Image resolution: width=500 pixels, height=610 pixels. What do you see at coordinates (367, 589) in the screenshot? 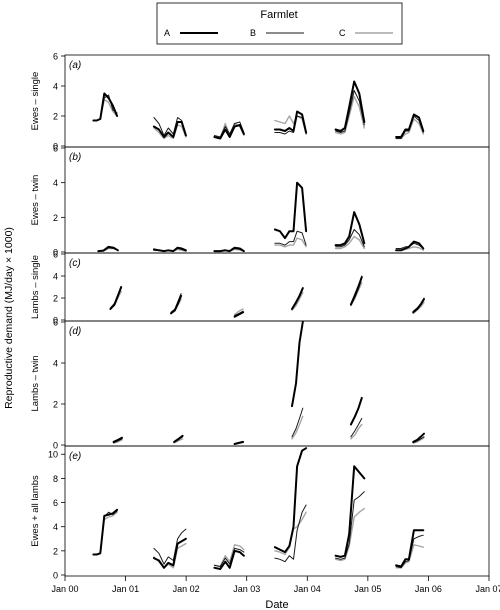
I see `x-tick-label: Jan 05` at bounding box center [367, 589].